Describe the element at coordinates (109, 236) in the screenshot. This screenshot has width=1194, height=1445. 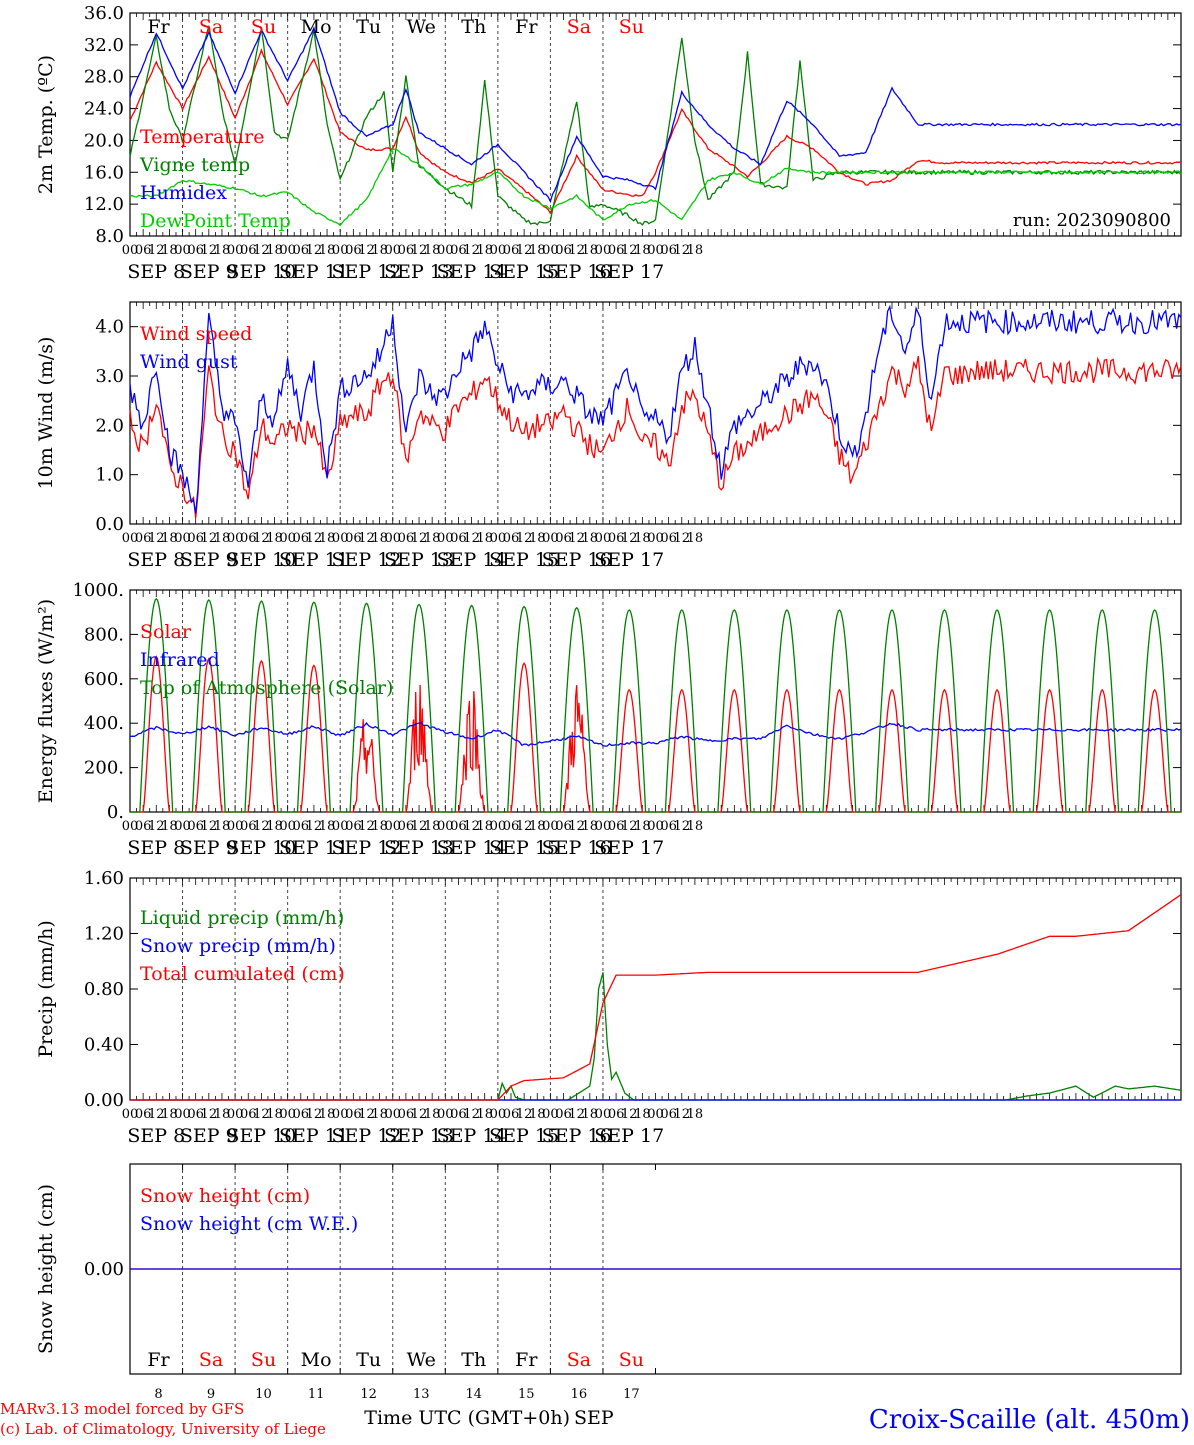
I see `y-tick-label: 8.0` at that location.